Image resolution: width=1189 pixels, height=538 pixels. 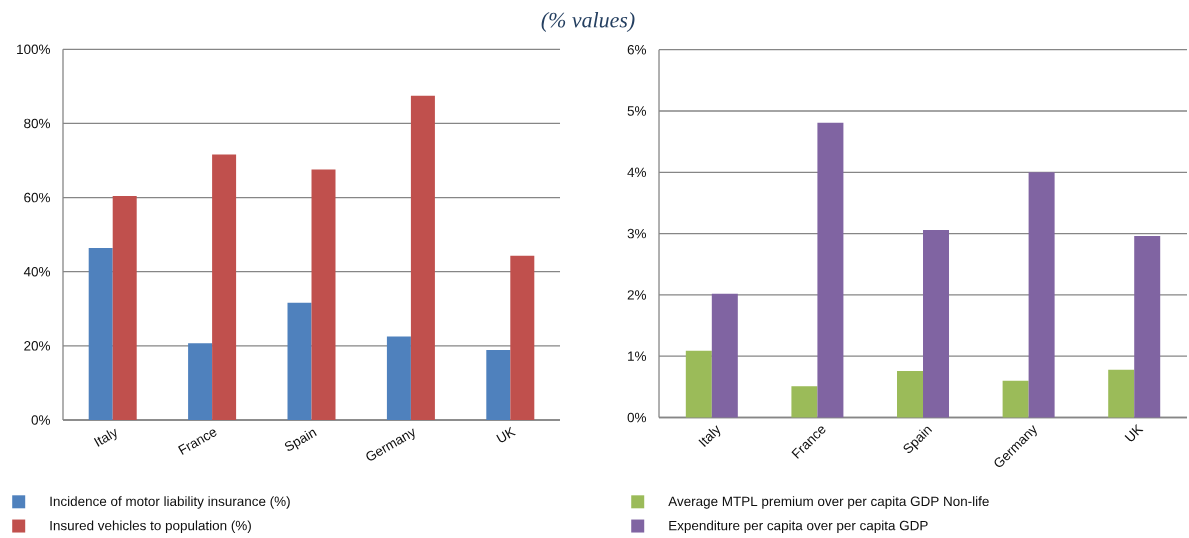 I want to click on y-tick-label: 6%, so click(x=637, y=49).